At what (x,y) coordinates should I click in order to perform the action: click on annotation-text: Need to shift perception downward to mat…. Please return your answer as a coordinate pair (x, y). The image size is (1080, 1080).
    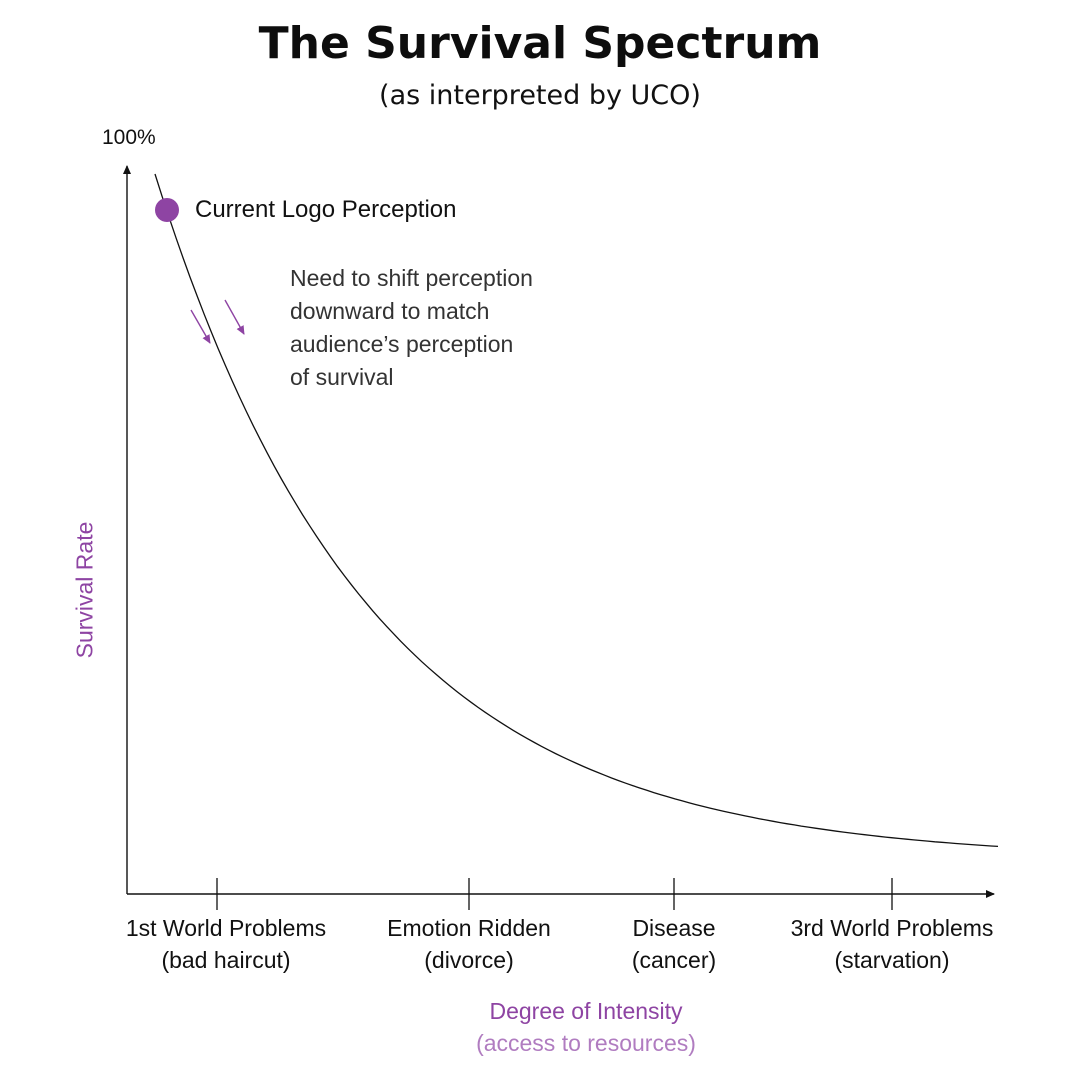
    Looking at the image, I should click on (440, 328).